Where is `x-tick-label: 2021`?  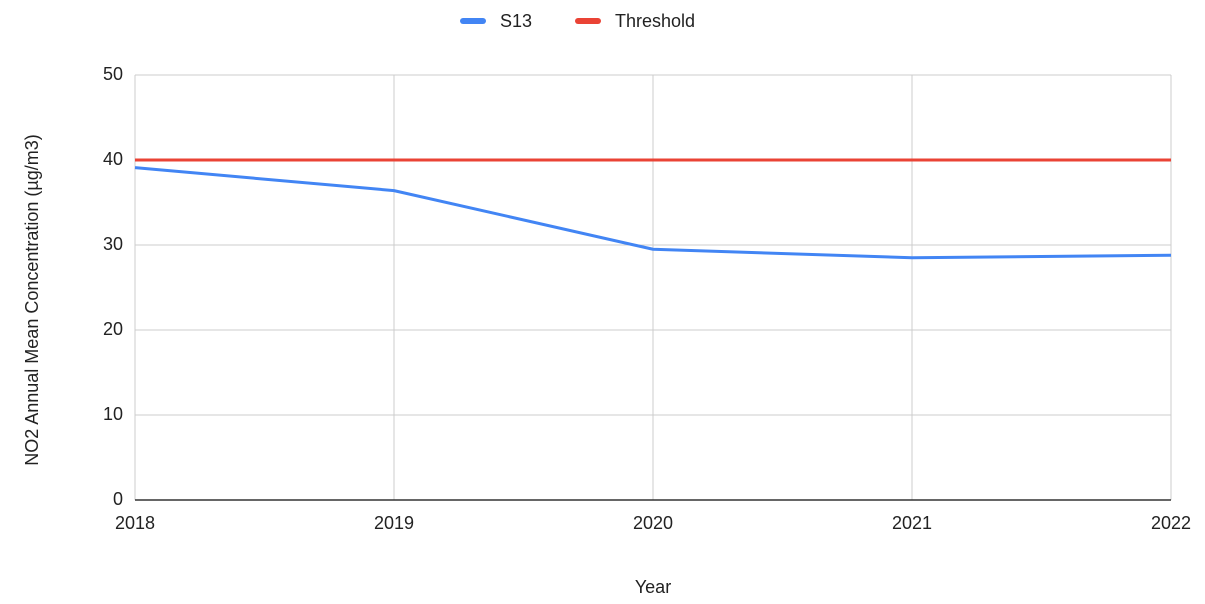
x-tick-label: 2021 is located at coordinates (912, 523).